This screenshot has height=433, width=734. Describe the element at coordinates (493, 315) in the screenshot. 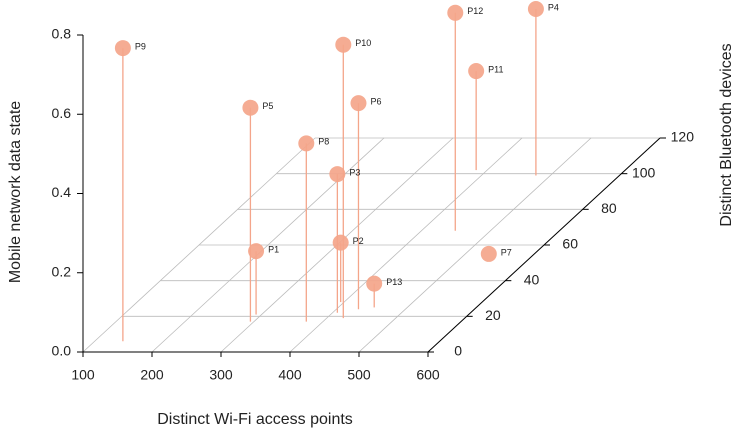

I see `y-tick-label: 20` at that location.